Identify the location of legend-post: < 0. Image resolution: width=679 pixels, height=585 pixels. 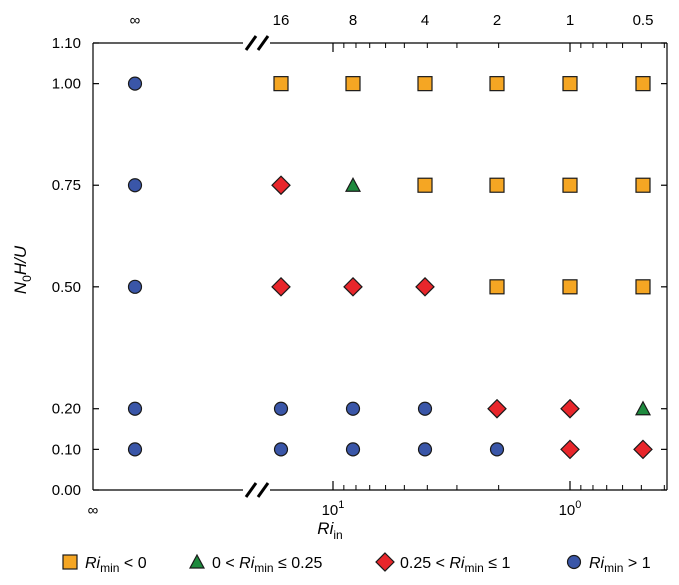
(132, 563).